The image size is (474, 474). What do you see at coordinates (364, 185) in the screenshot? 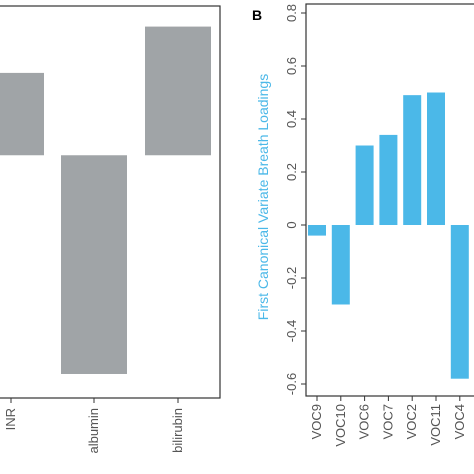
I see `bar-VOC6` at bounding box center [364, 185].